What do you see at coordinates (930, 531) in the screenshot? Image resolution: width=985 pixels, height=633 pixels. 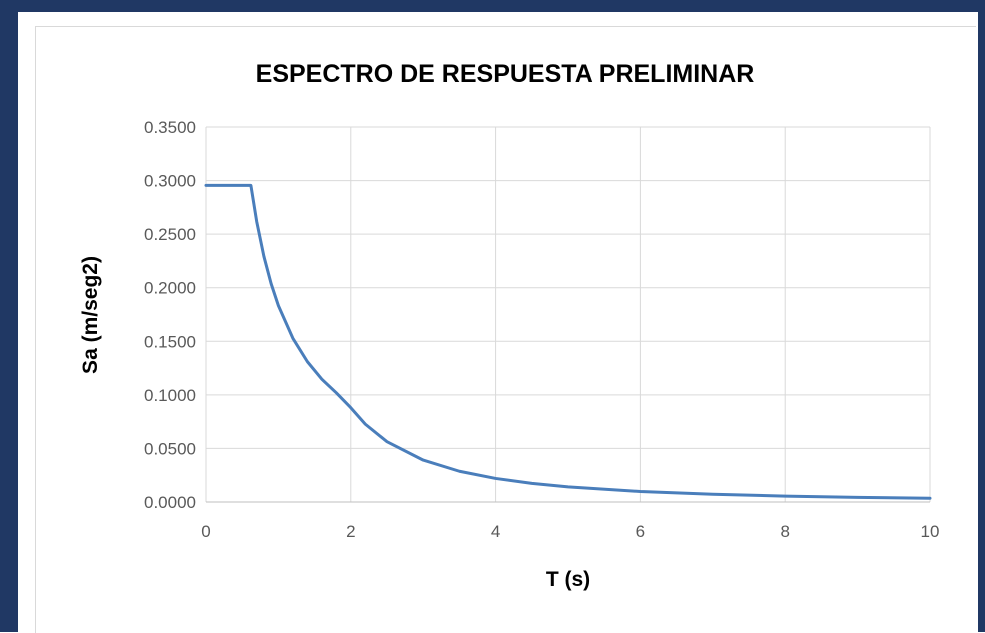 I see `x-tick-label: 10` at bounding box center [930, 531].